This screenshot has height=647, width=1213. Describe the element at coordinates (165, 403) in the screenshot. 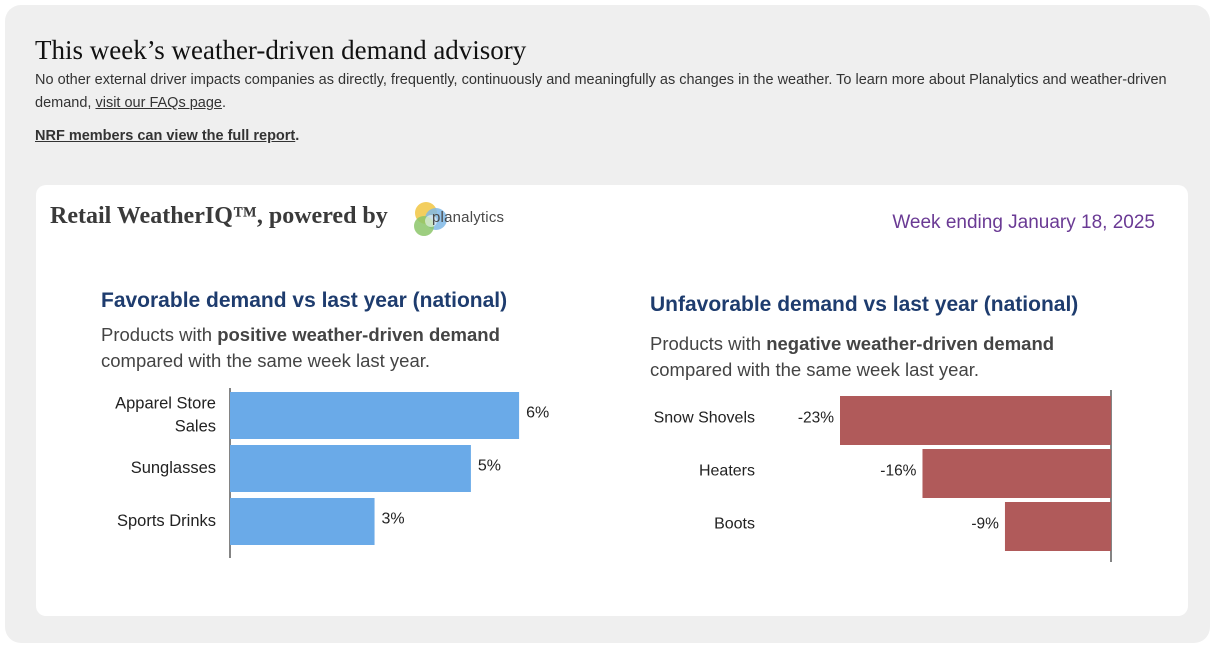

I see `favorable-category-label: Apparel Store` at that location.